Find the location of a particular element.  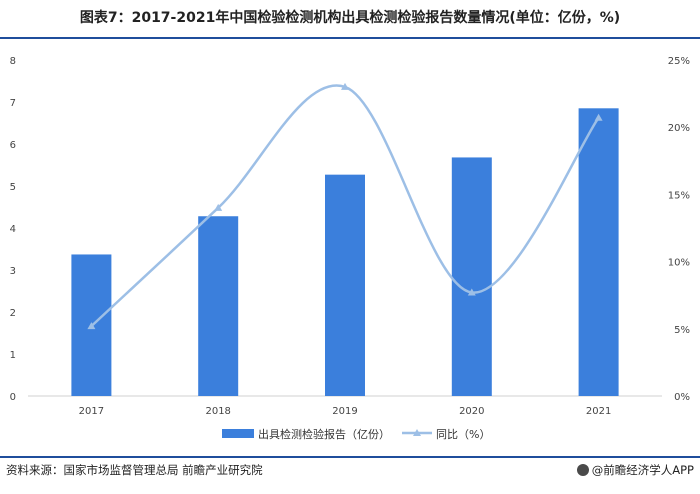

x-tick-label: 2020 is located at coordinates (471, 411).